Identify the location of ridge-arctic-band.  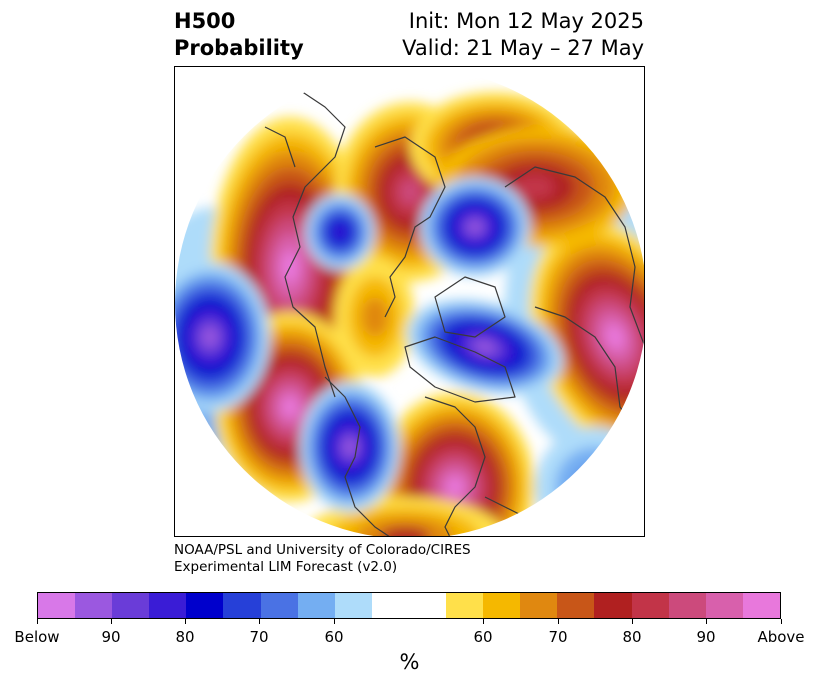
(375, 317).